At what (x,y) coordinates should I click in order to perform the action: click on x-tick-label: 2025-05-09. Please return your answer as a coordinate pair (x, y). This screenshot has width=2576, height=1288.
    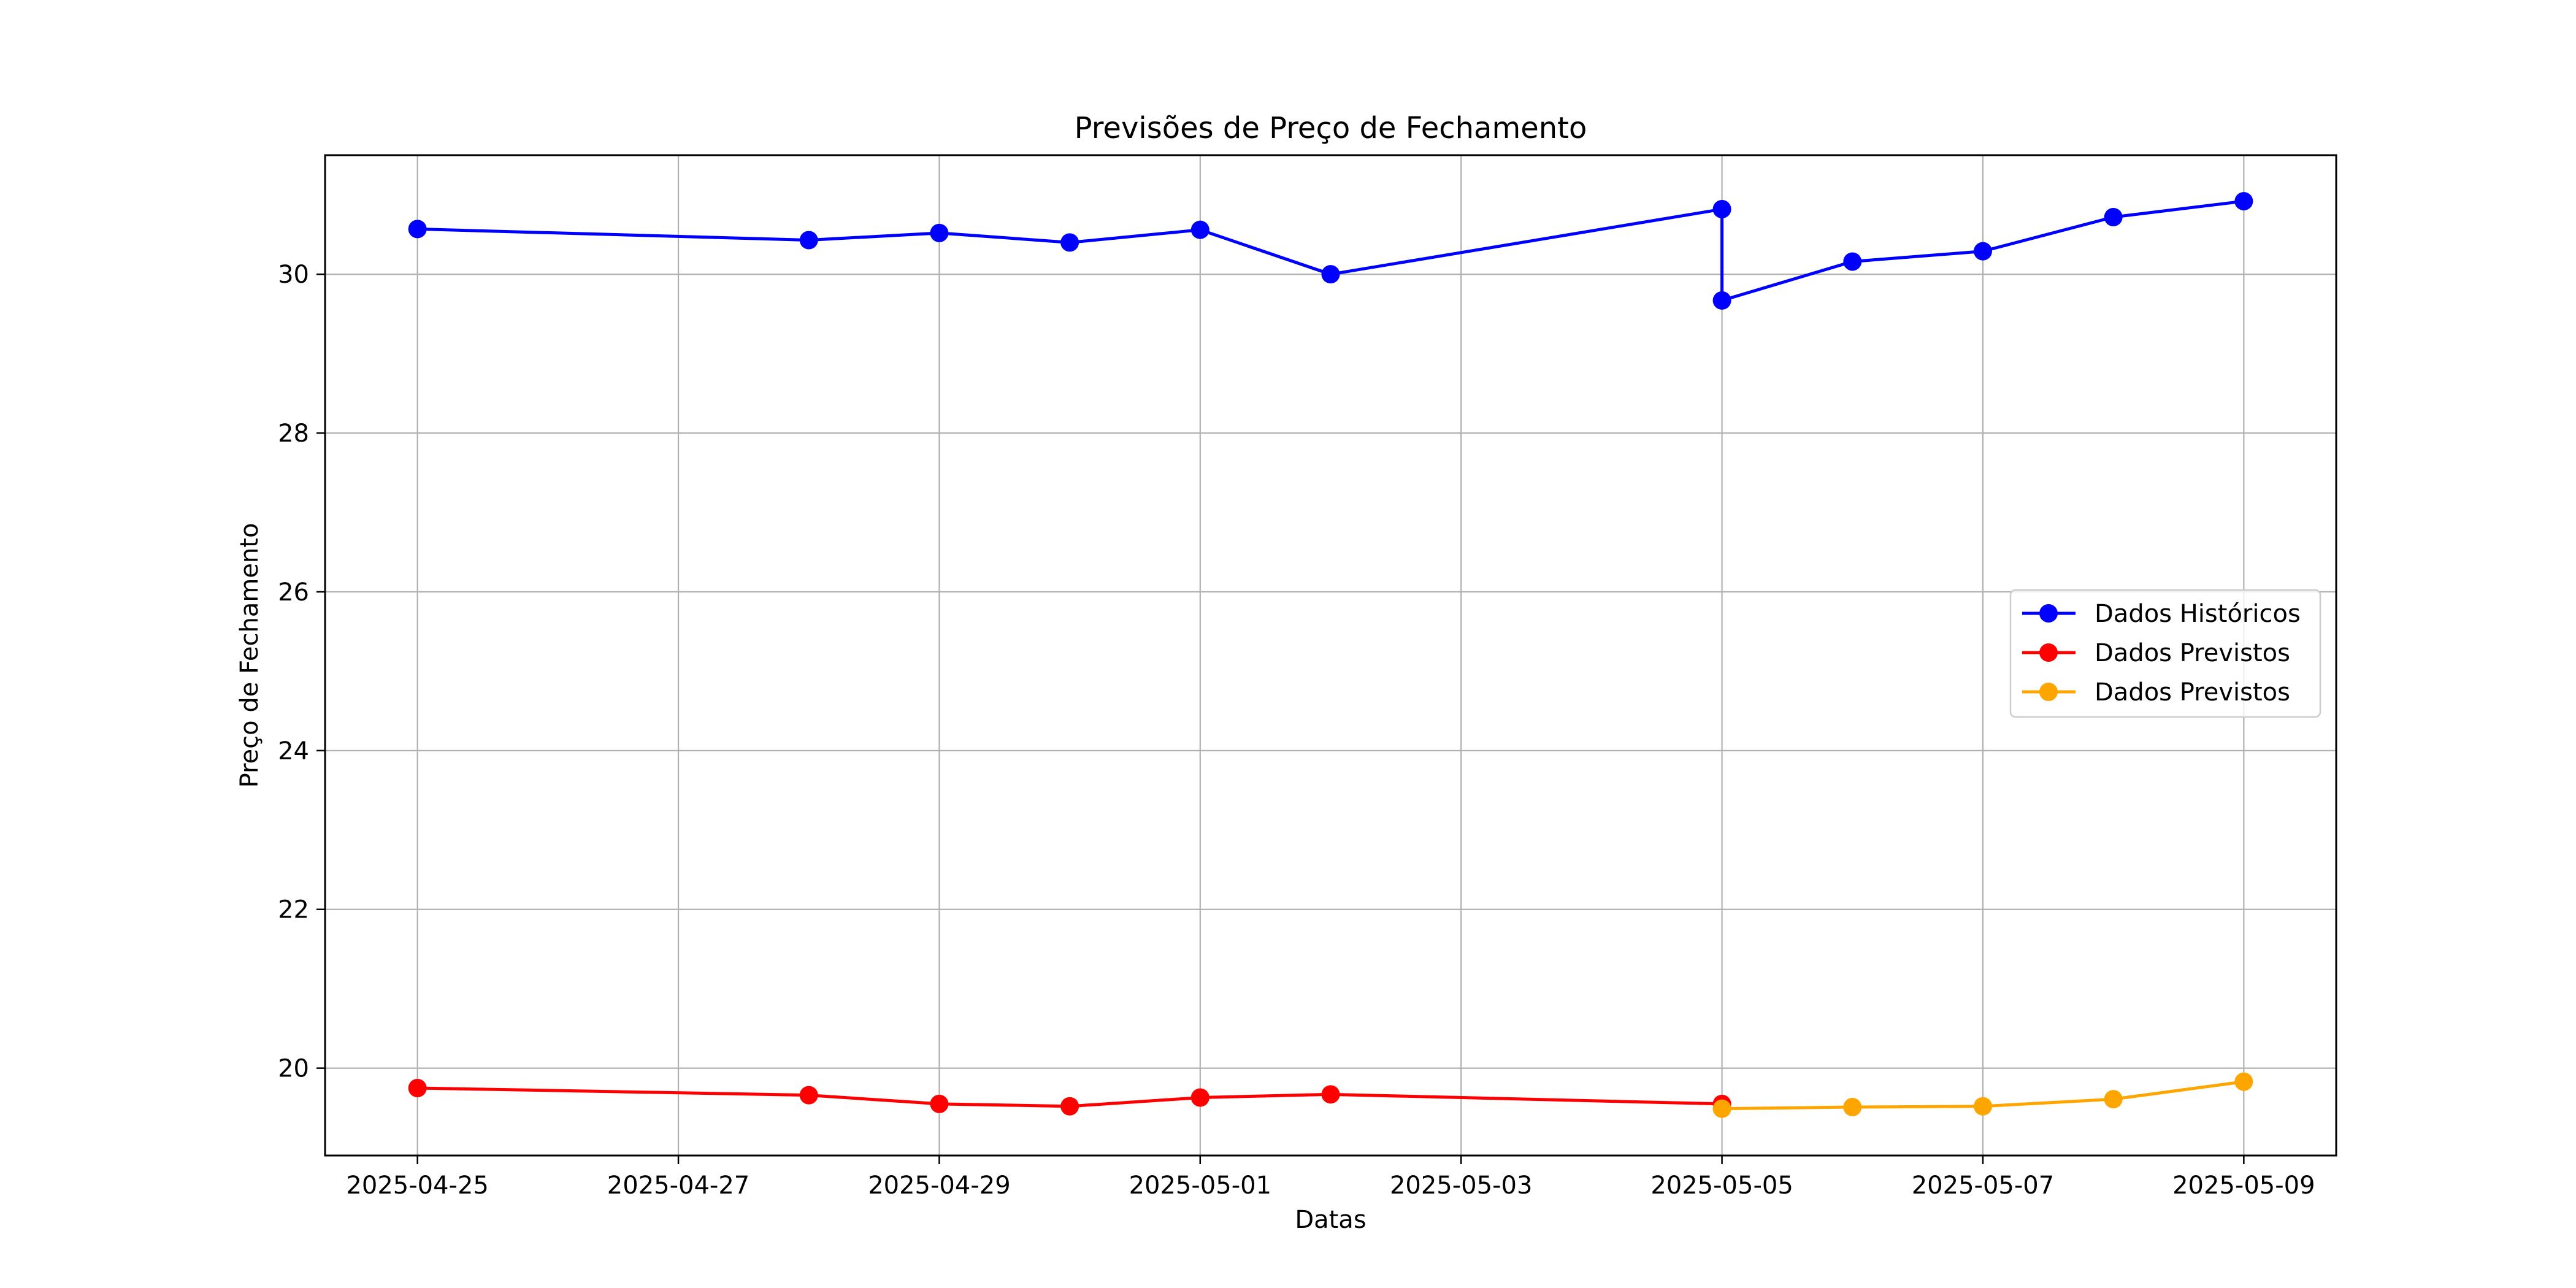
    Looking at the image, I should click on (2243, 1185).